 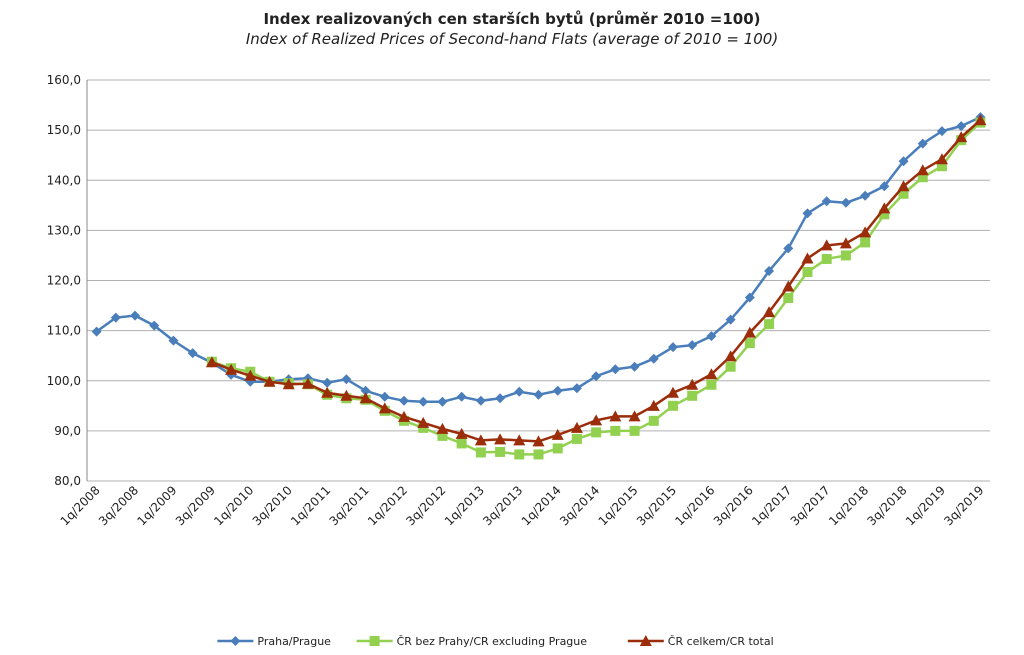 I want to click on y-tick-label: 90,0, so click(x=67, y=431).